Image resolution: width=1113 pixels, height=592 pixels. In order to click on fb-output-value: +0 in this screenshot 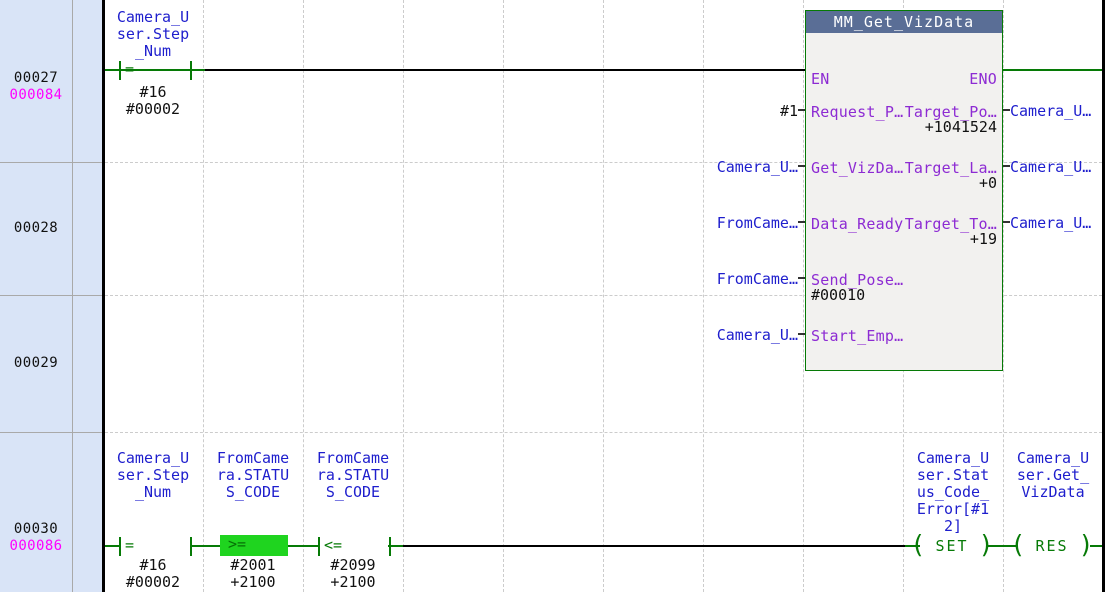, I will do `click(987, 183)`.